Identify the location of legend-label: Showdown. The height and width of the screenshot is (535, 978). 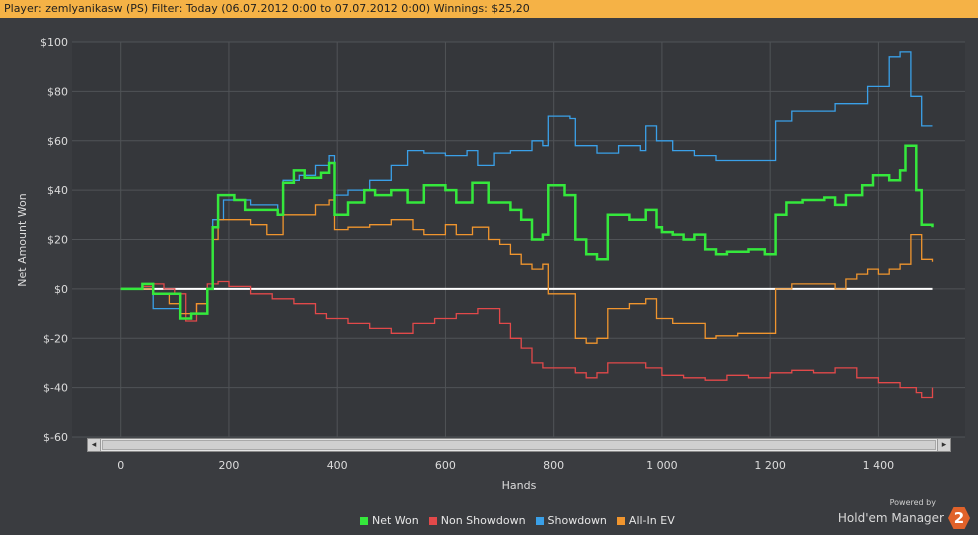
(577, 520).